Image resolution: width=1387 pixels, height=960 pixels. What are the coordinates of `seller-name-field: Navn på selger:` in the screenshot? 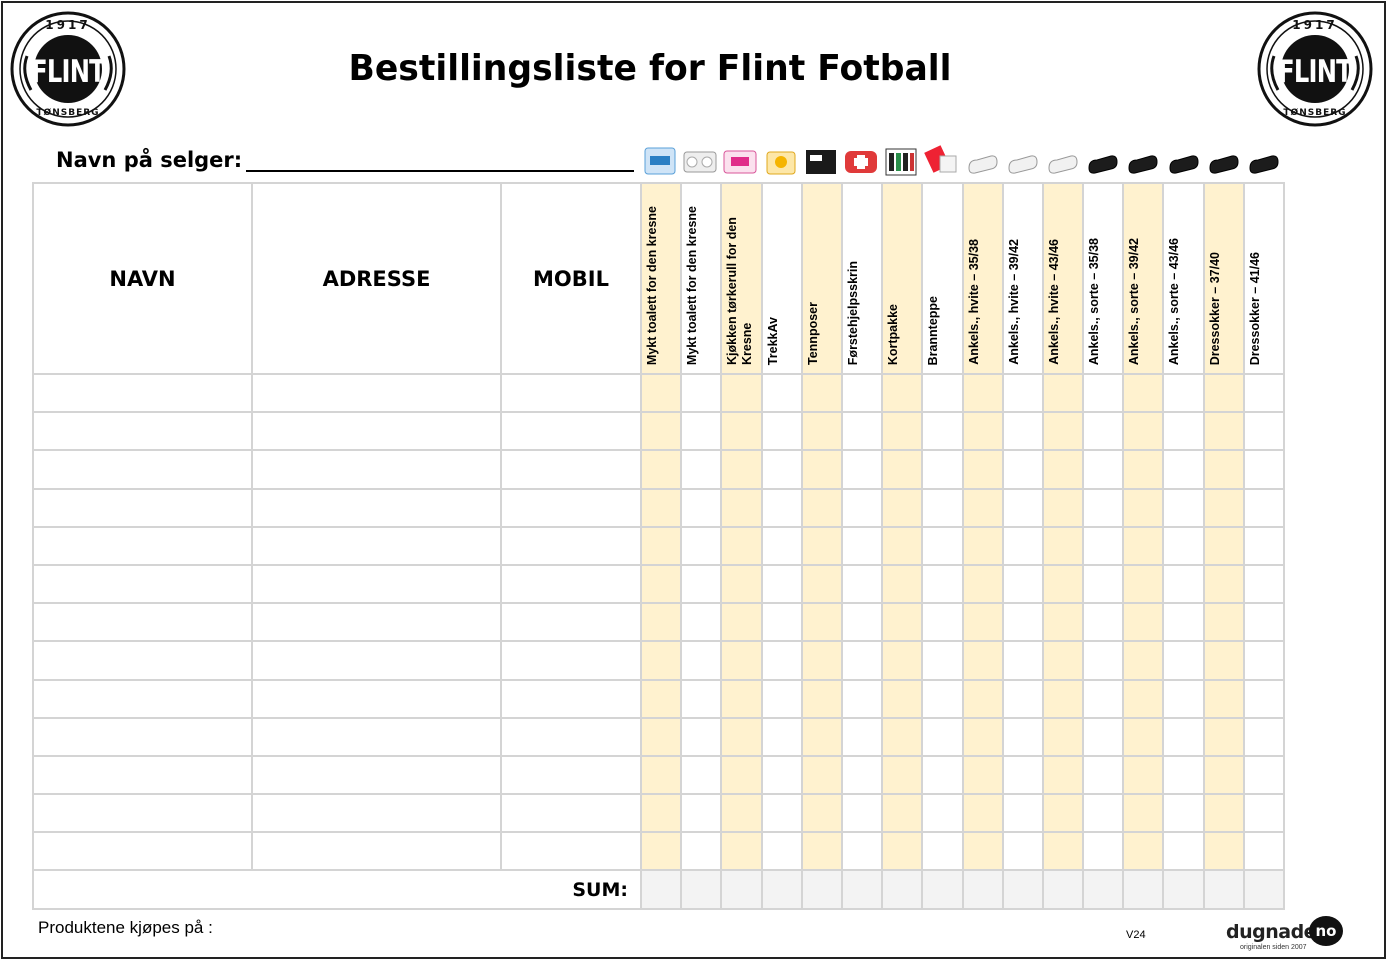 It's located at (345, 160).